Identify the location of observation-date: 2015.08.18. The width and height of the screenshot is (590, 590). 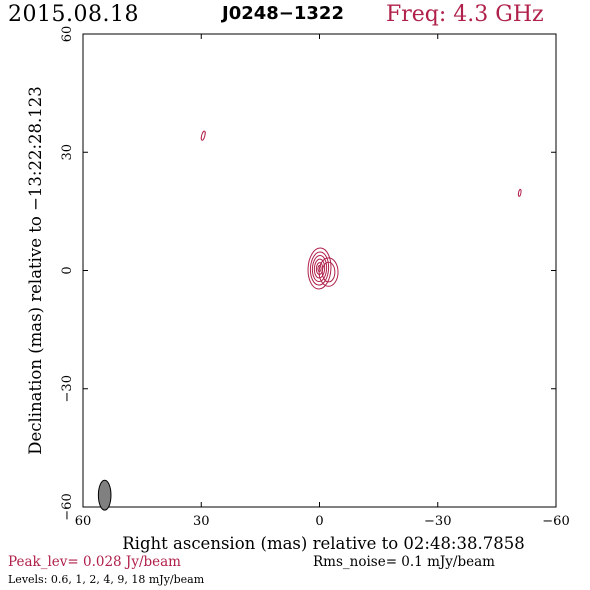
(73, 14).